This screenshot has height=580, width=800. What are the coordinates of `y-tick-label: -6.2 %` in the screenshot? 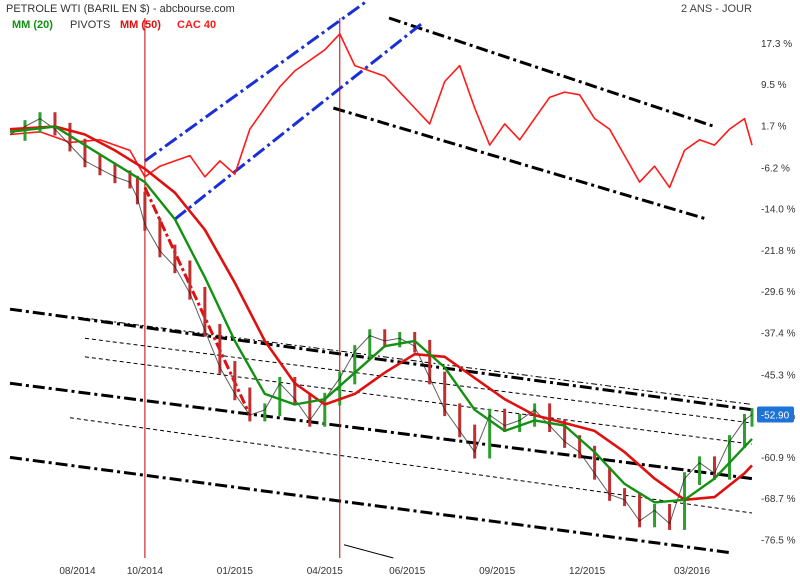 It's located at (775, 168).